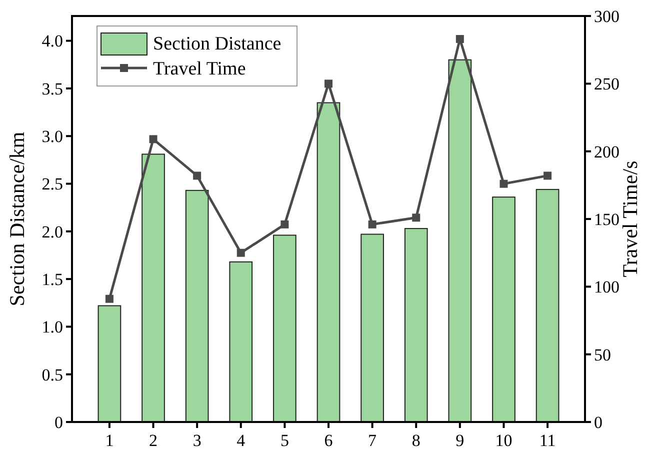  Describe the element at coordinates (17, 219) in the screenshot. I see `y-axis-title: Section Distance/km` at that location.